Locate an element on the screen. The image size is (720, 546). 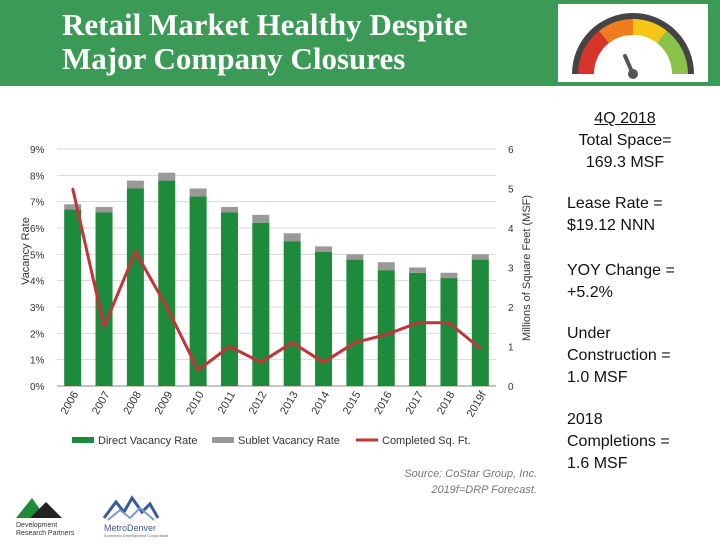
stat-value: 1.0 MSF is located at coordinates (597, 377).